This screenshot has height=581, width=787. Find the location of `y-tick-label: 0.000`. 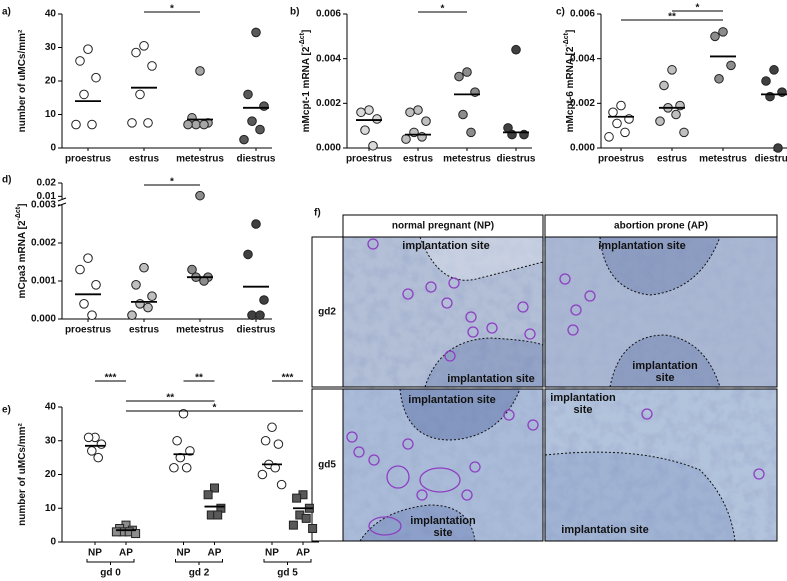

y-tick-label: 0.000 is located at coordinates (582, 148).